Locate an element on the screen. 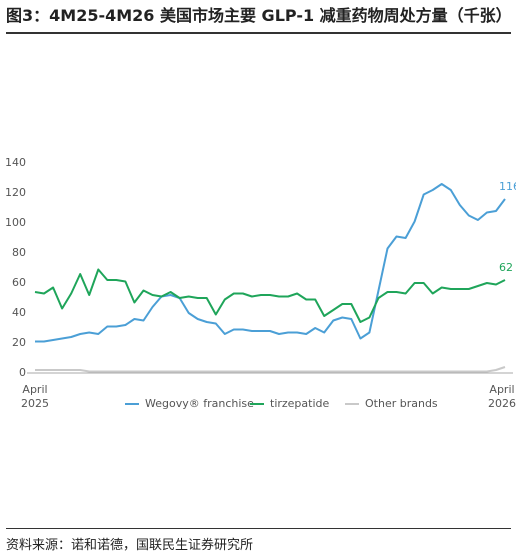 Image resolution: width=516 pixels, height=555 pixels. y-tick-label: 40 is located at coordinates (19, 312).